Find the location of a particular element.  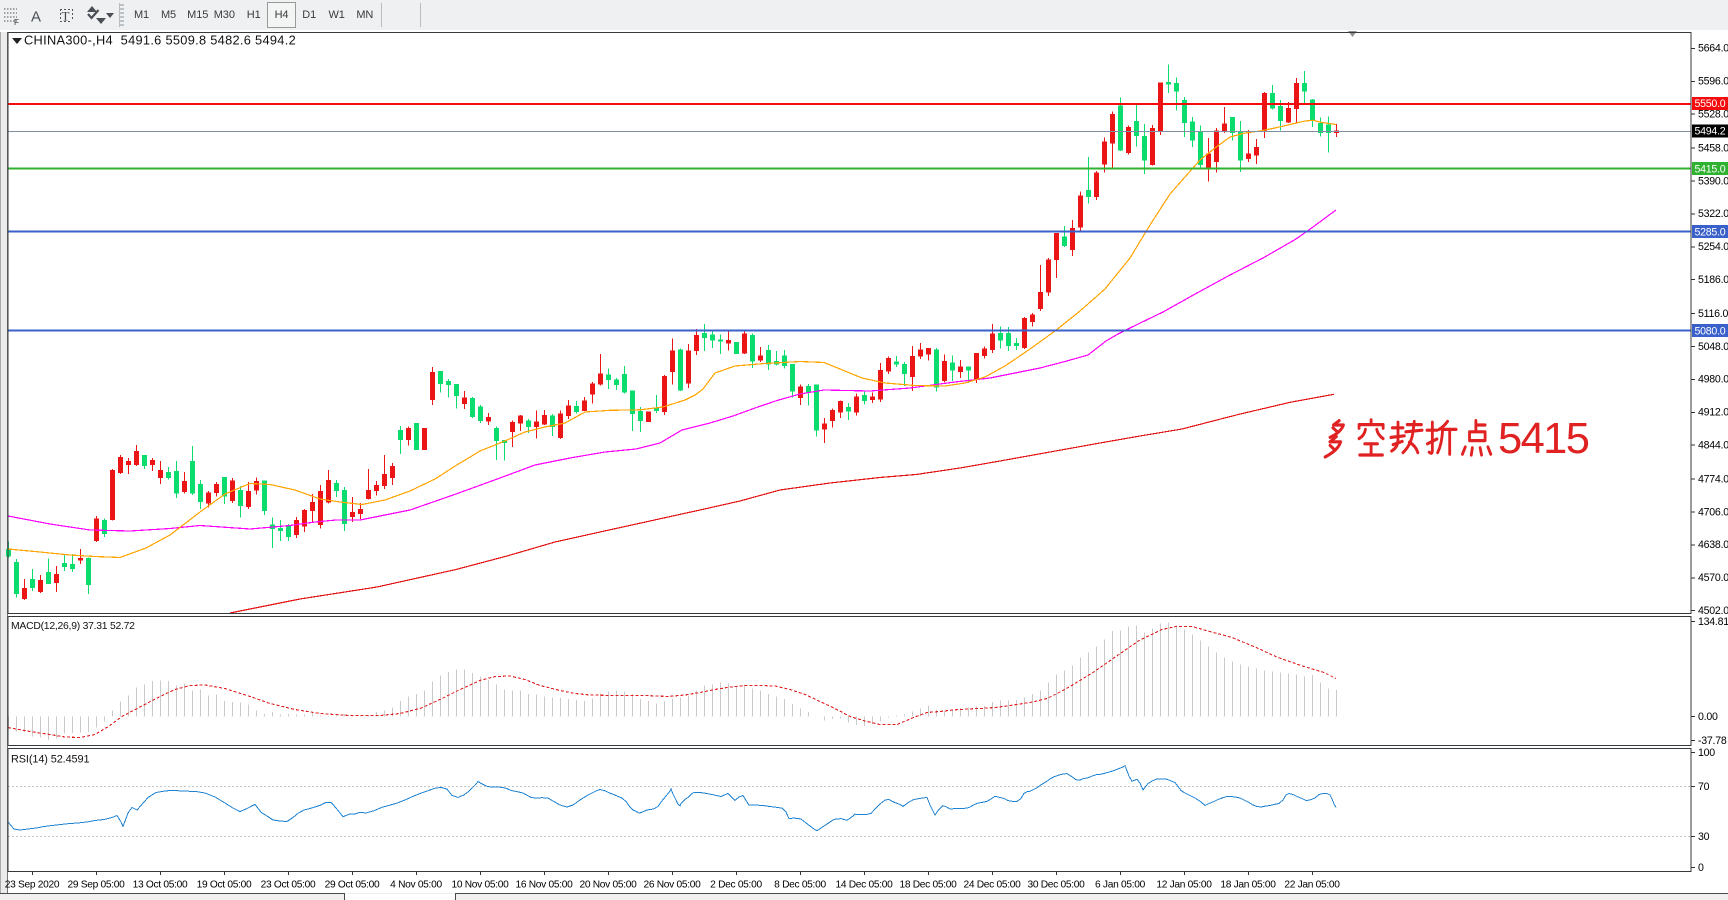

svg-text: 16 Nov 05:00 is located at coordinates (544, 885).